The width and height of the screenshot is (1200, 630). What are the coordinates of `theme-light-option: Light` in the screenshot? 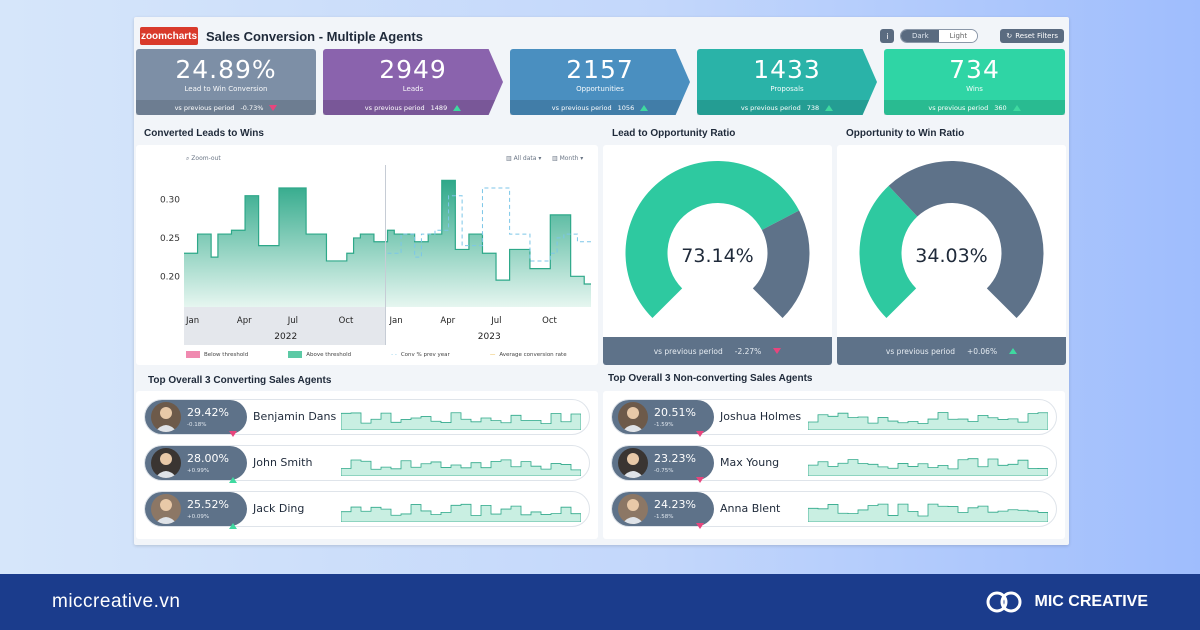 It's located at (958, 36).